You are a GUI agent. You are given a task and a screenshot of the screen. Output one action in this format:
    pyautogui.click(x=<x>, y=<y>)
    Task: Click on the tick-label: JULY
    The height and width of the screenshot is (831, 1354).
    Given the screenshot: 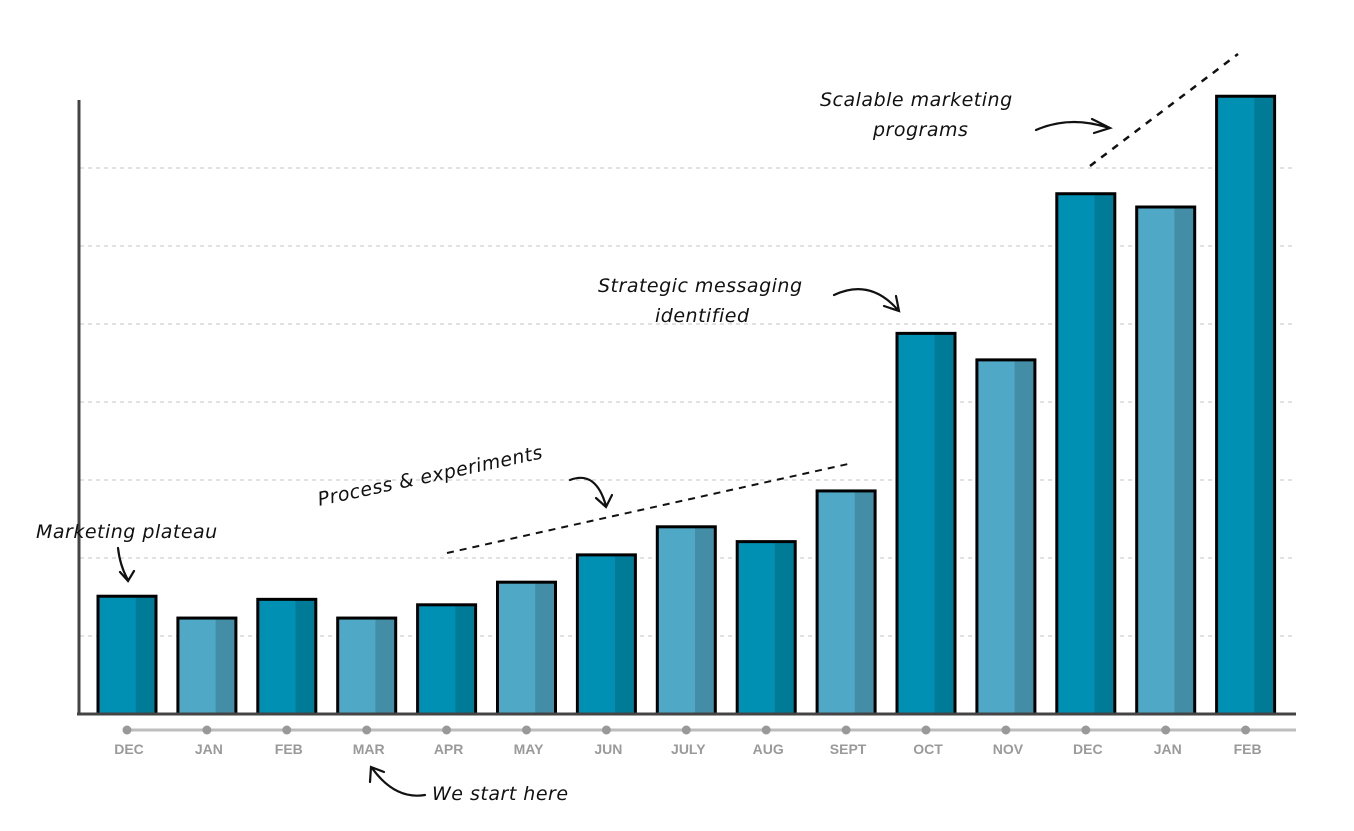 What is the action you would take?
    pyautogui.click(x=688, y=749)
    